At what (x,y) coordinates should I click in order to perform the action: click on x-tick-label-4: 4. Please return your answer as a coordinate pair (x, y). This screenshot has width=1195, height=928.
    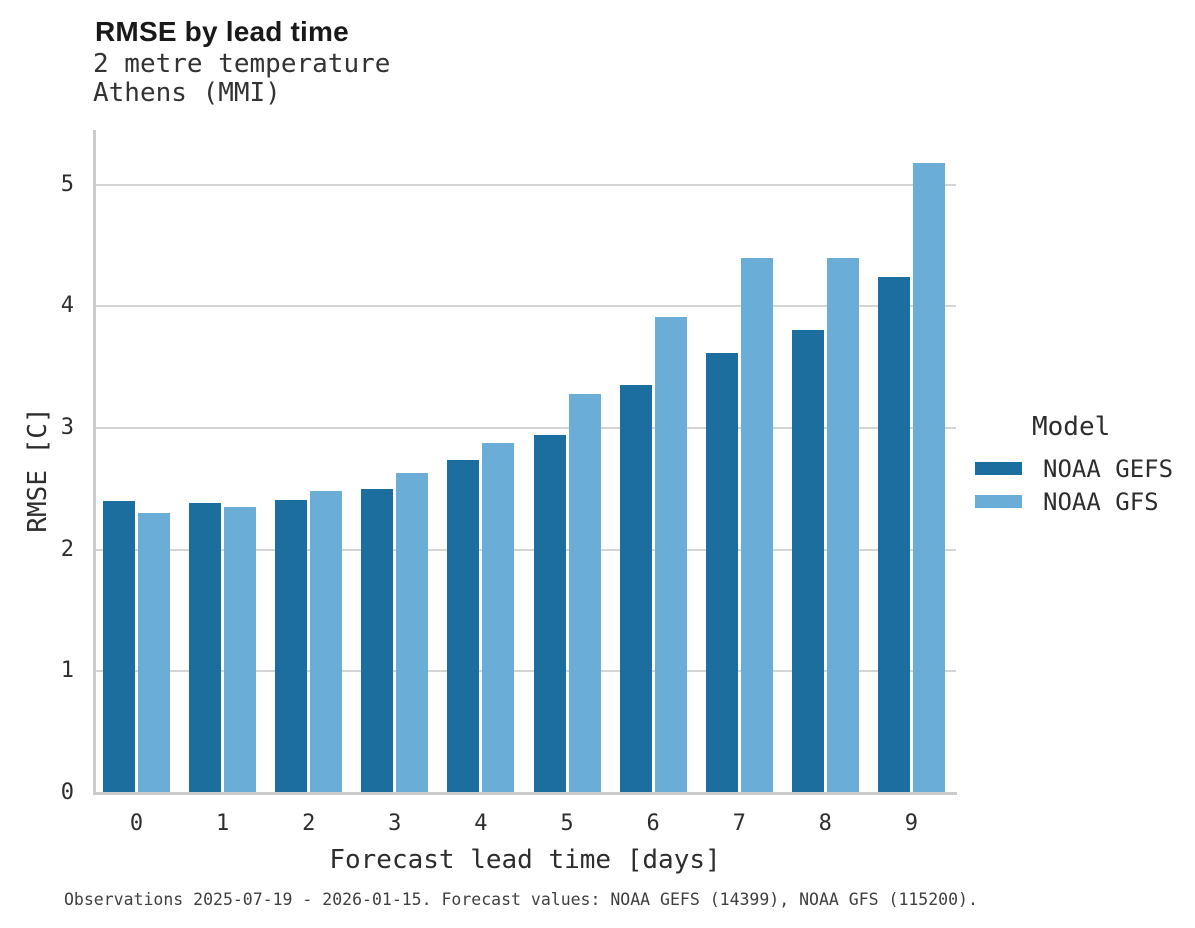
    Looking at the image, I should click on (481, 823).